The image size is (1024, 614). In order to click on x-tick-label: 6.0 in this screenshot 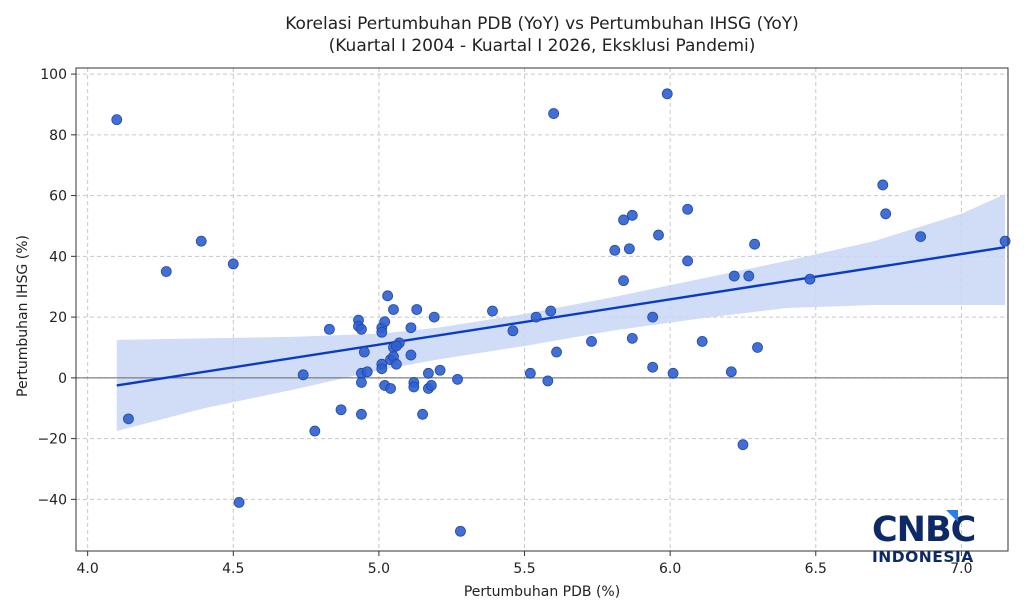, I will do `click(670, 569)`.